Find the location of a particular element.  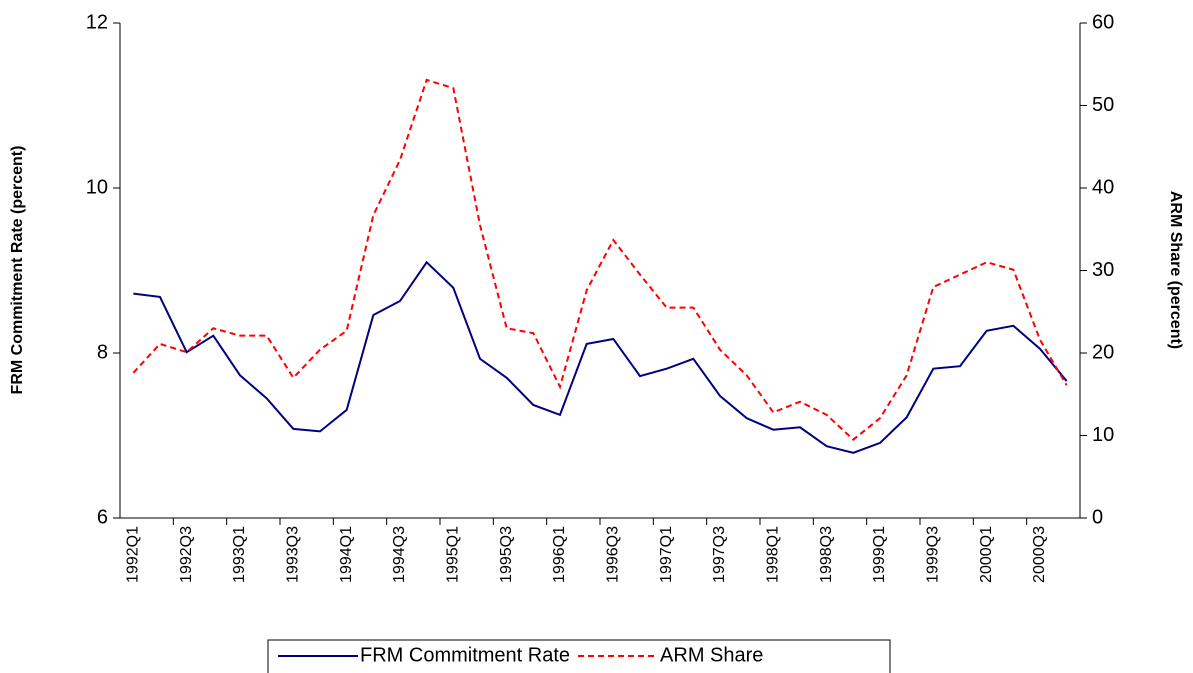

x-tick-label: 1998Q1 is located at coordinates (773, 554).